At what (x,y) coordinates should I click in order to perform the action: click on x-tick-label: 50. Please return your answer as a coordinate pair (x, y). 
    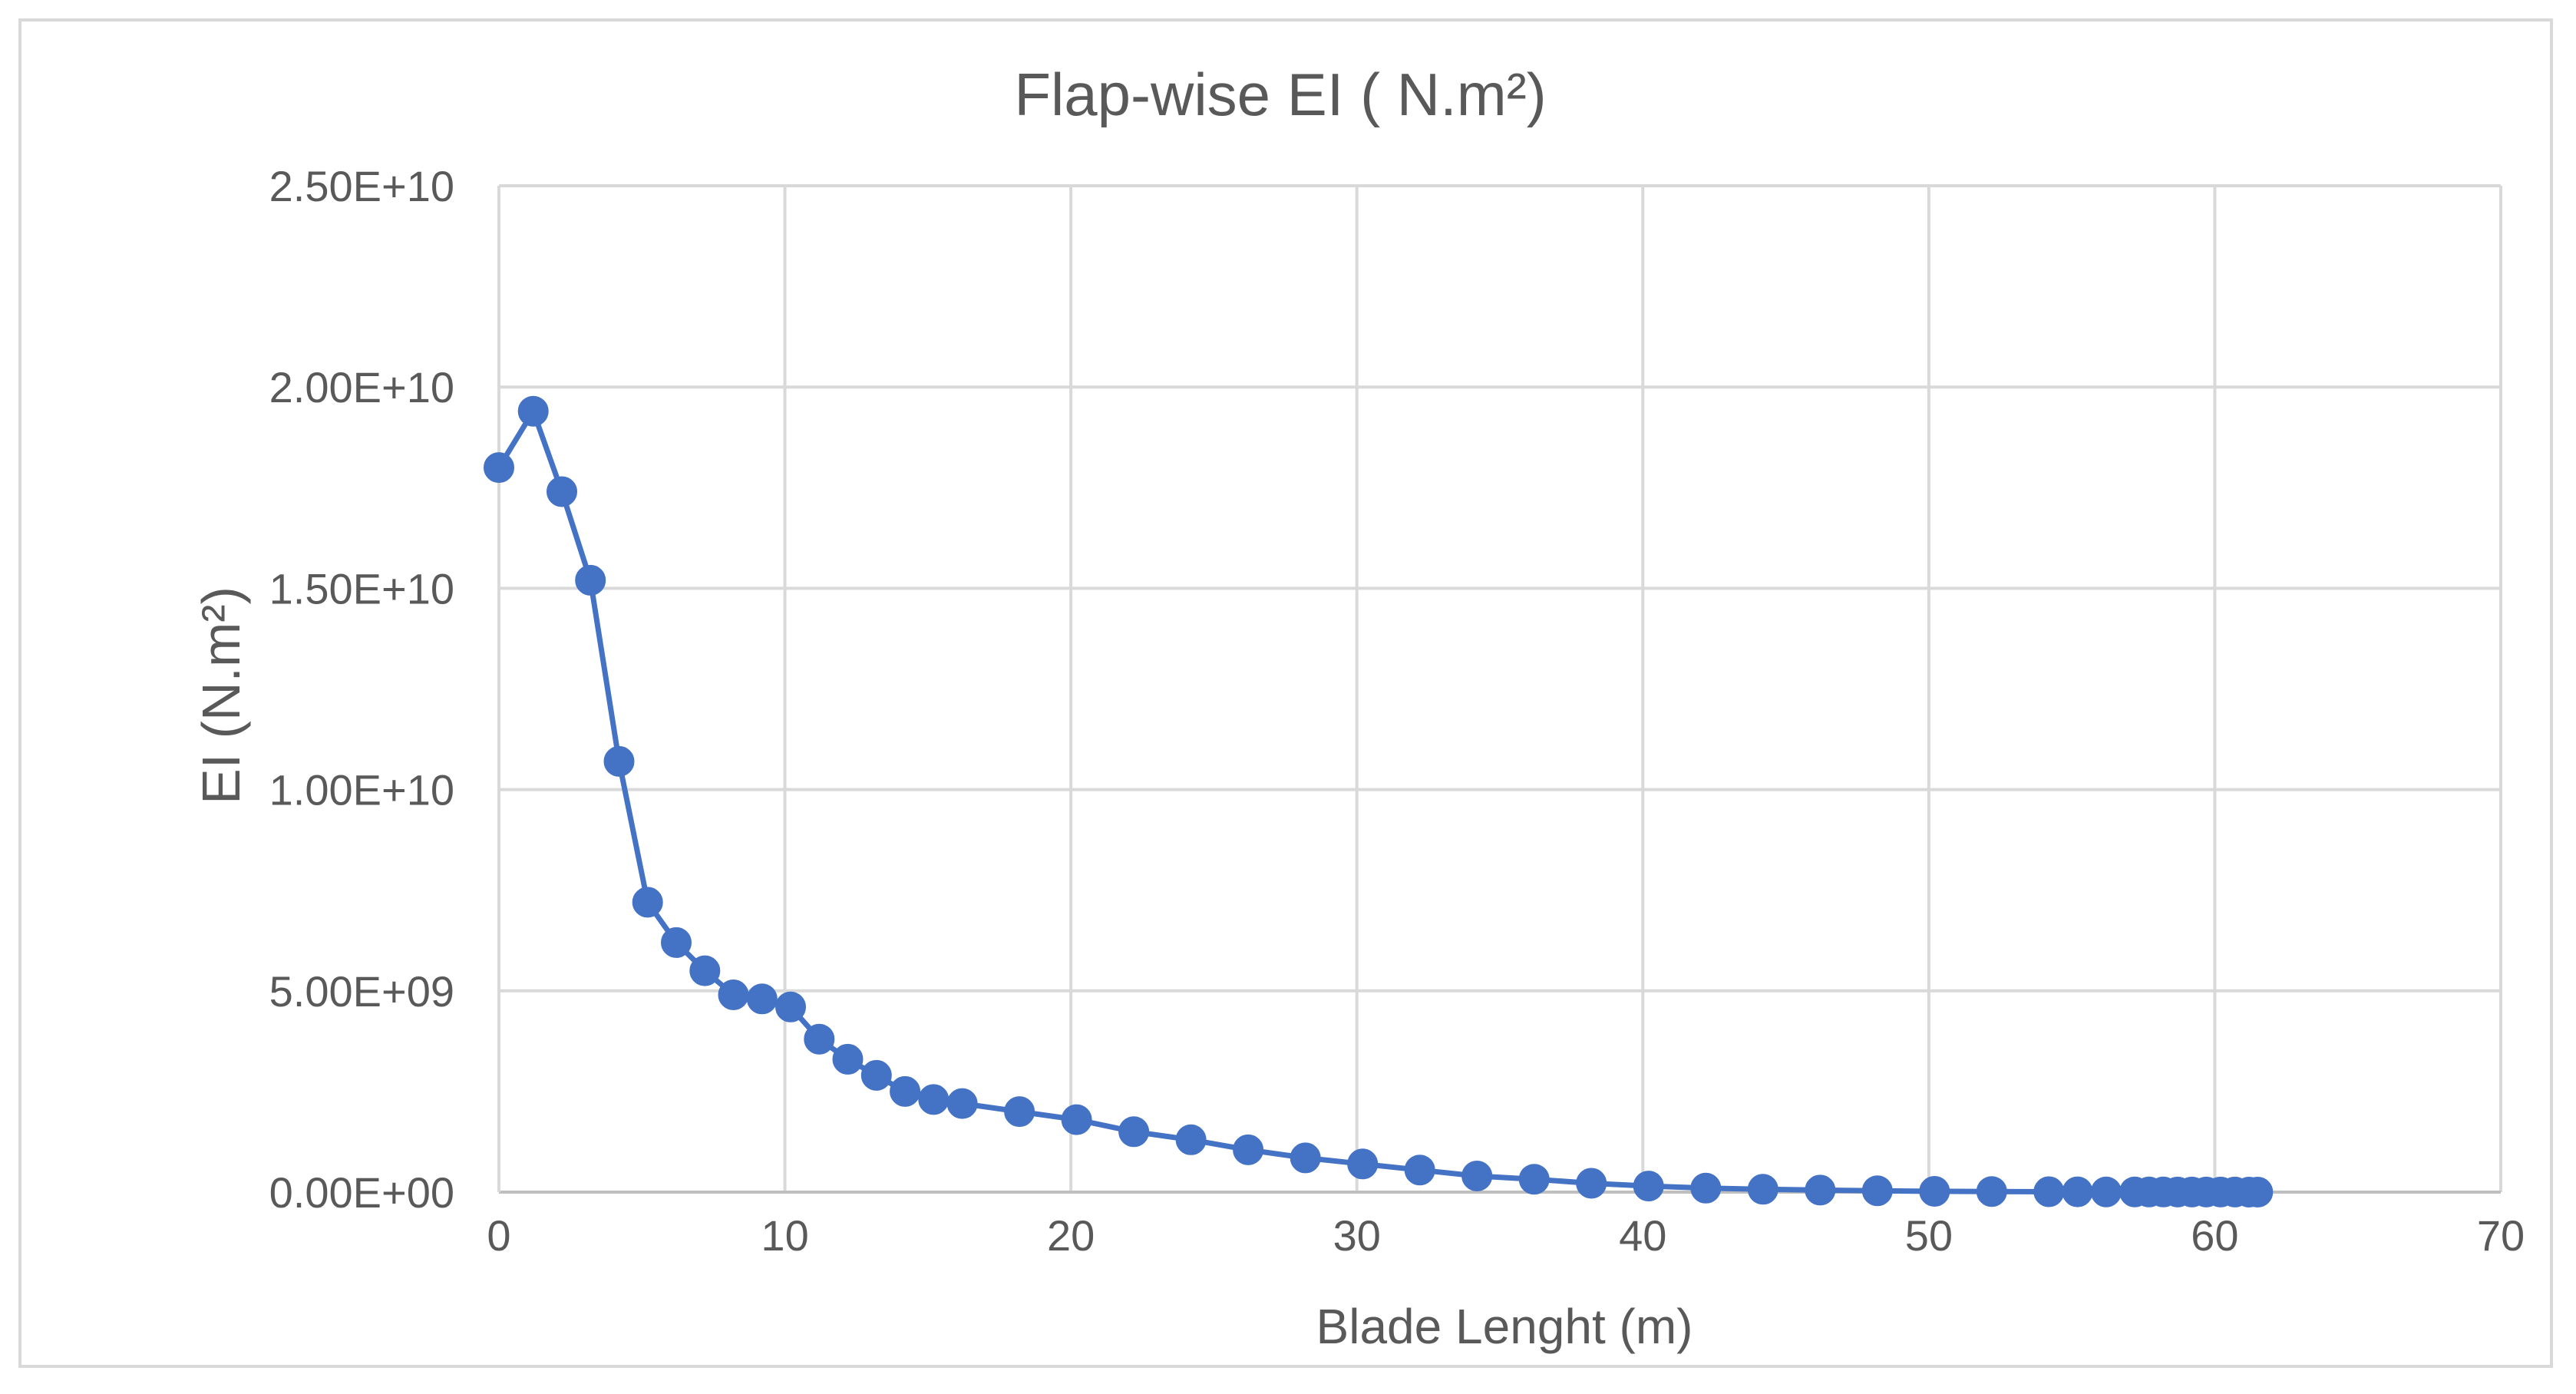
    Looking at the image, I should click on (1929, 1235).